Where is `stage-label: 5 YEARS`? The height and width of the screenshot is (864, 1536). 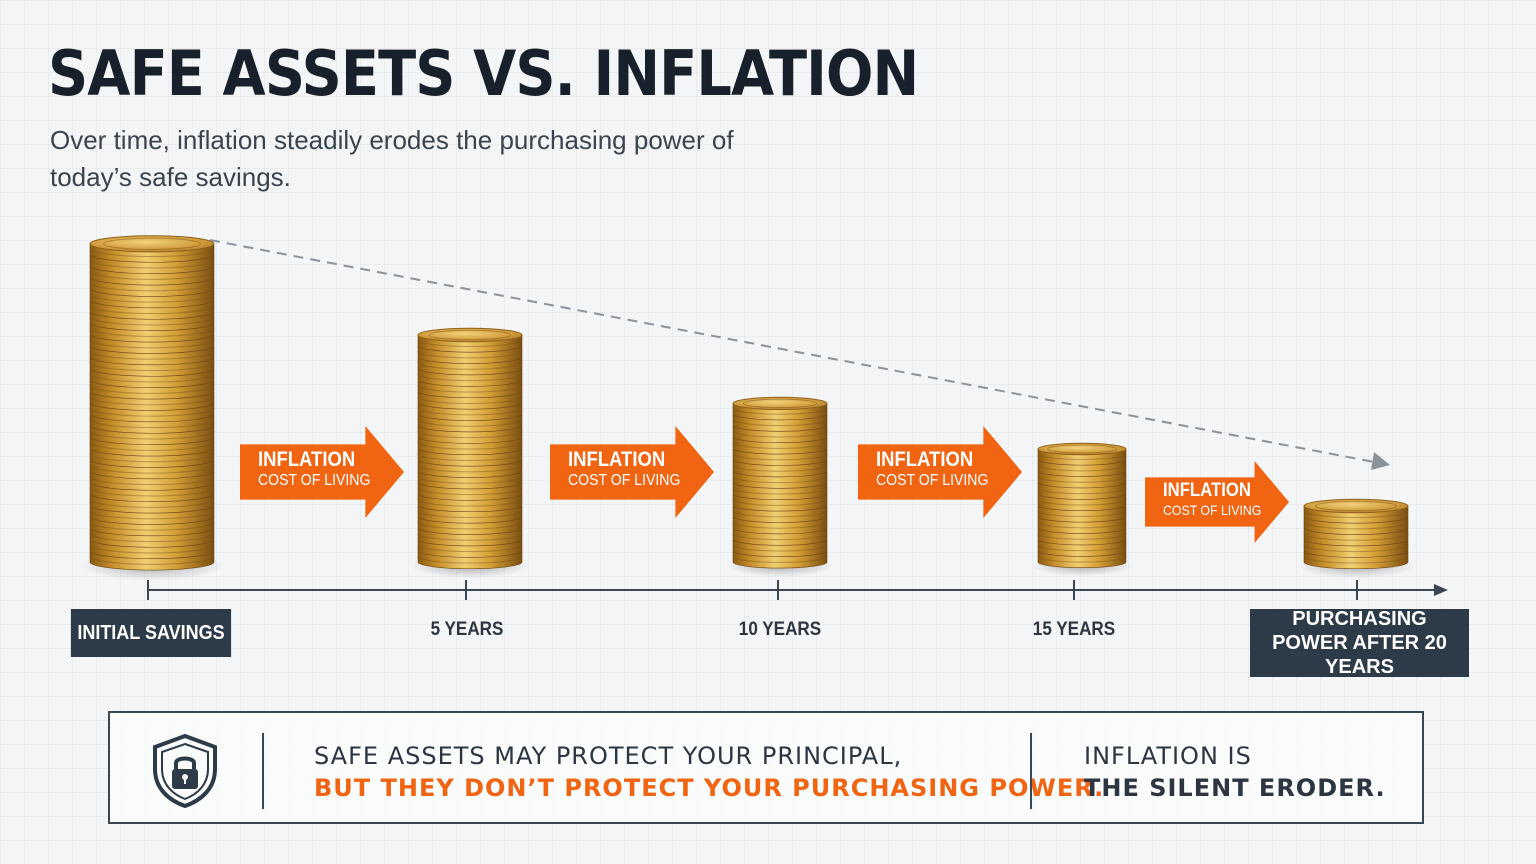
stage-label: 5 YEARS is located at coordinates (467, 629).